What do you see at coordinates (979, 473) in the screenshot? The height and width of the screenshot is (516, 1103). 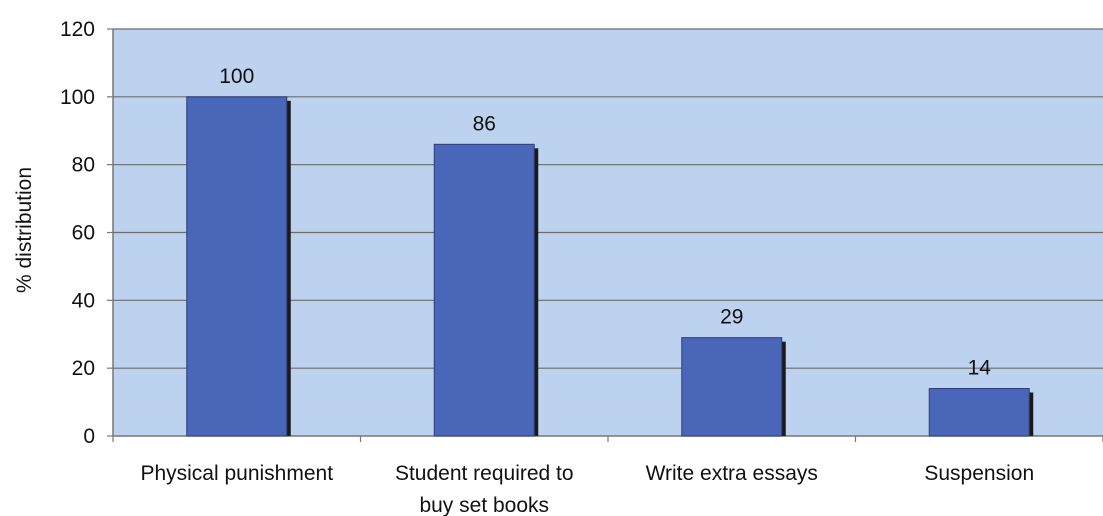 I see `x-tick-label: Suspension` at bounding box center [979, 473].